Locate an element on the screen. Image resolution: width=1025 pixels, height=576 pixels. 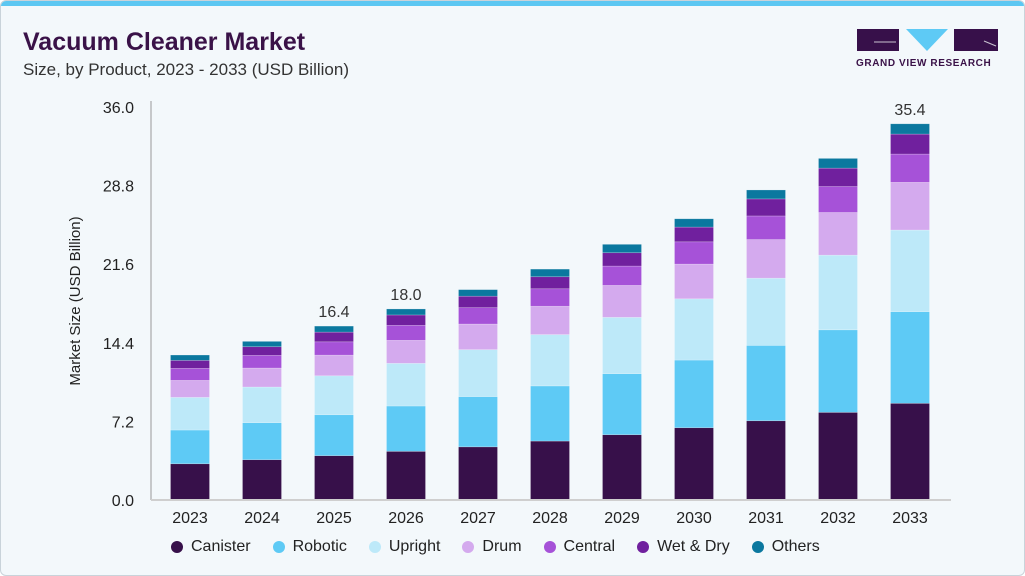
bar-segment-wet-dry-2031 is located at coordinates (766, 207).